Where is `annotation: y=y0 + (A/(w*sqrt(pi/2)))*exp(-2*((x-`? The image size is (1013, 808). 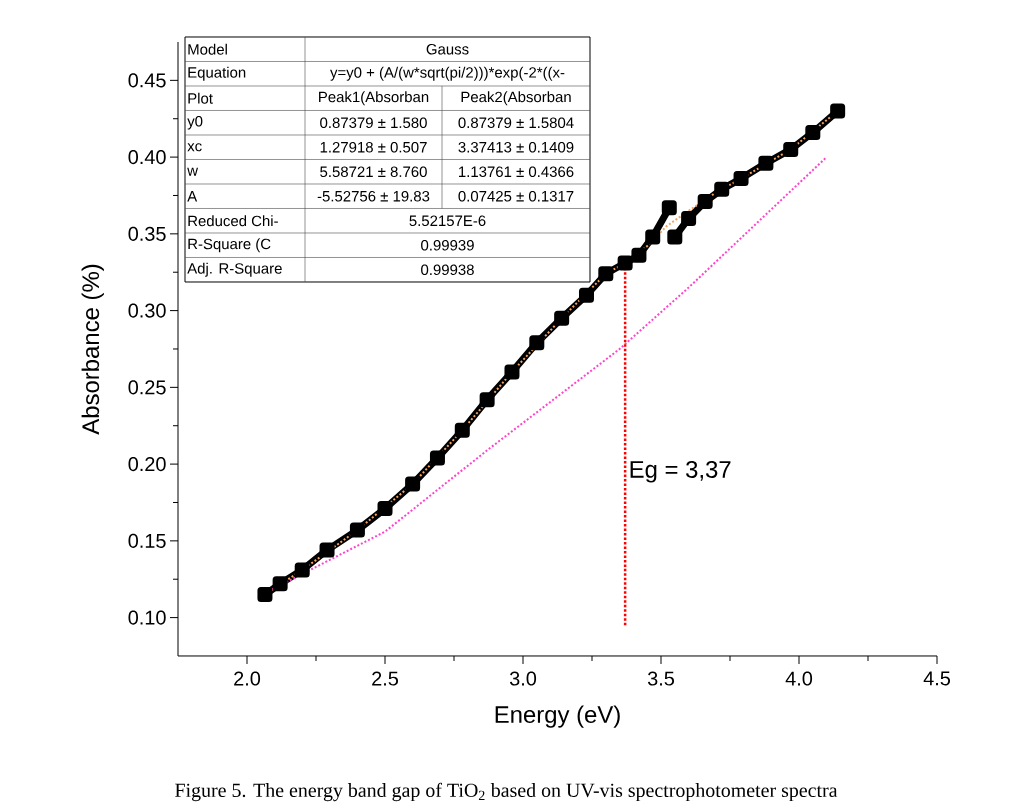 annotation: y=y0 + (A/(w*sqrt(pi/2)))*exp(-2*((x- is located at coordinates (447, 73).